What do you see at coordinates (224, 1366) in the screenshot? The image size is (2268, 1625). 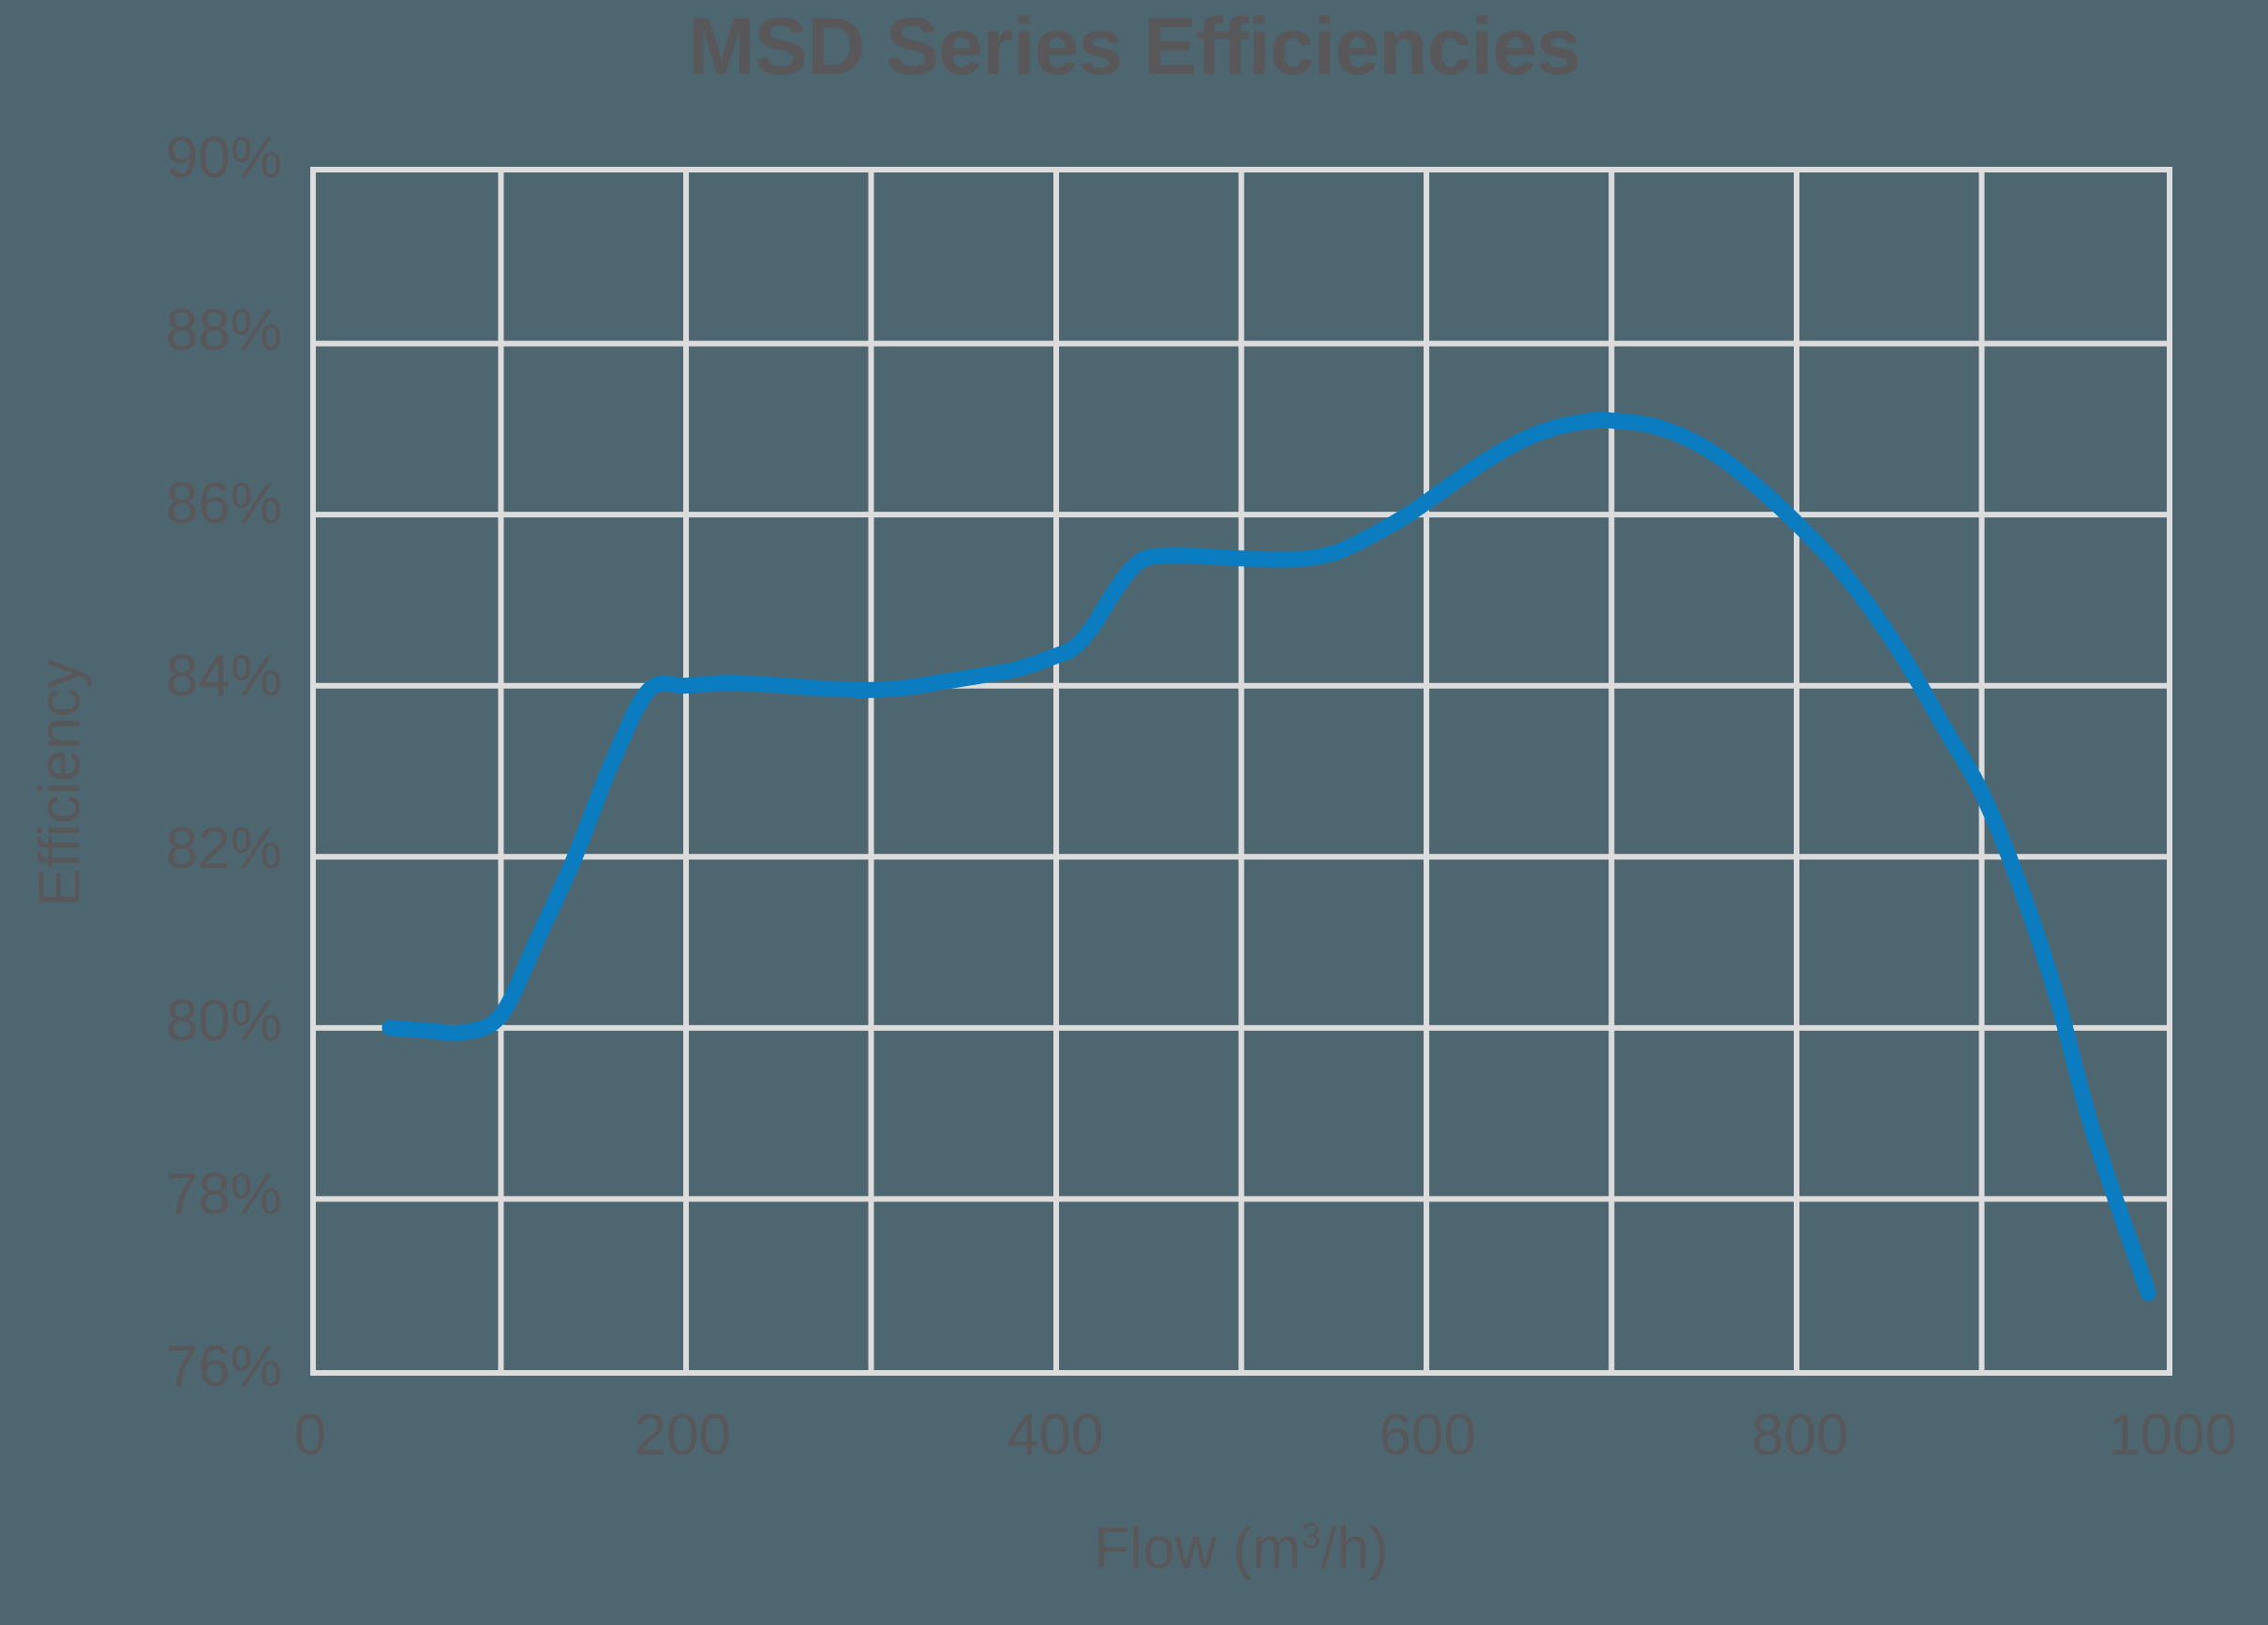 I see `y-axis-tick-label: 76%` at bounding box center [224, 1366].